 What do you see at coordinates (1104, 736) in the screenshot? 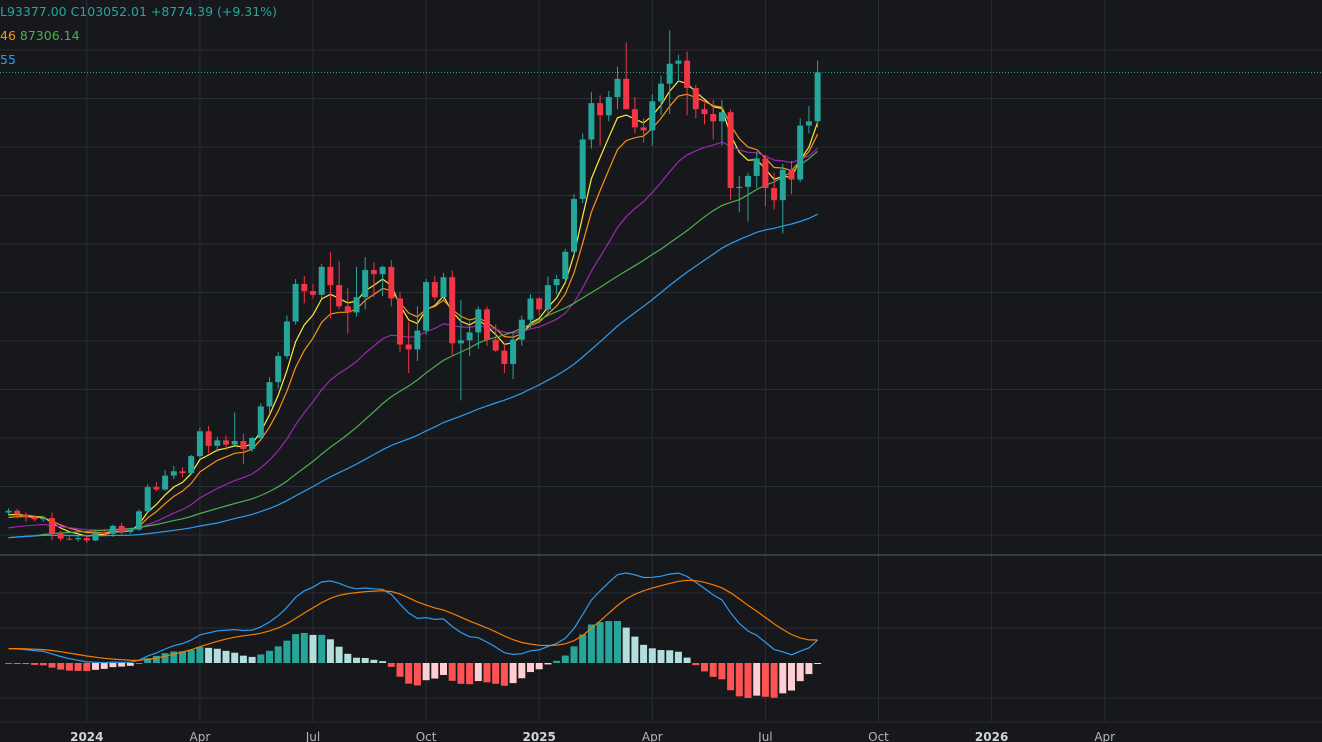
I see `time-axis-label: Apr` at bounding box center [1104, 736].